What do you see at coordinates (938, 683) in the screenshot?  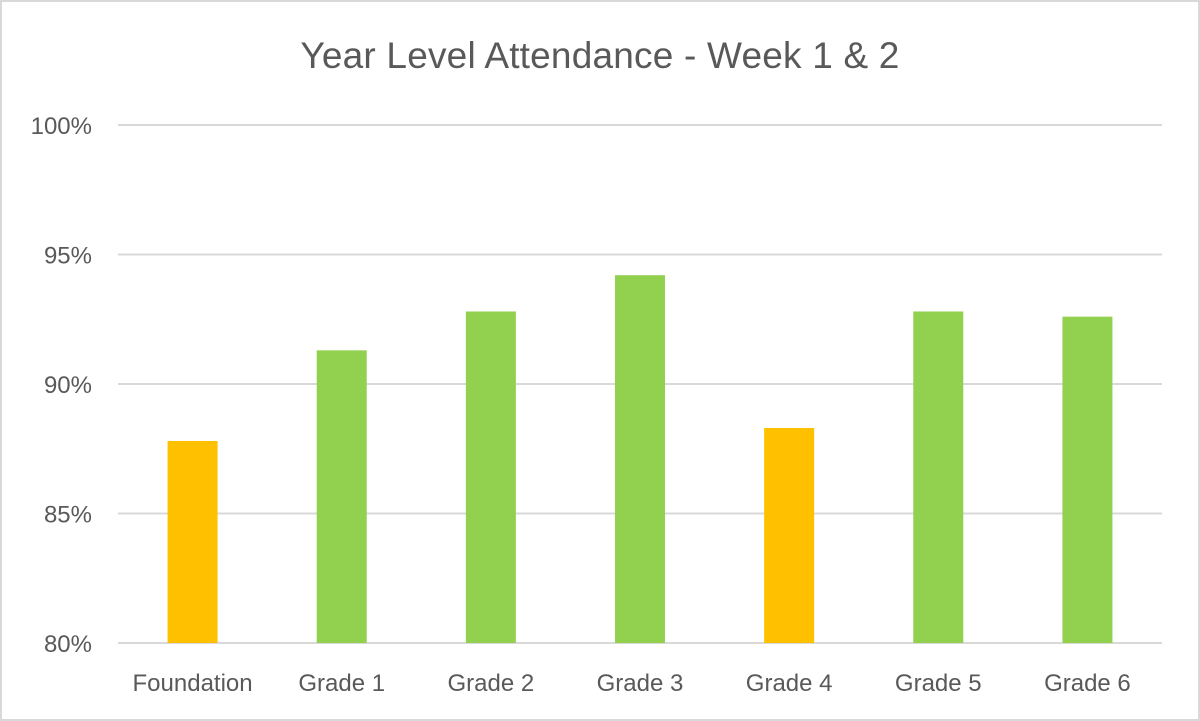 I see `x-tick-label: Grade 5` at bounding box center [938, 683].